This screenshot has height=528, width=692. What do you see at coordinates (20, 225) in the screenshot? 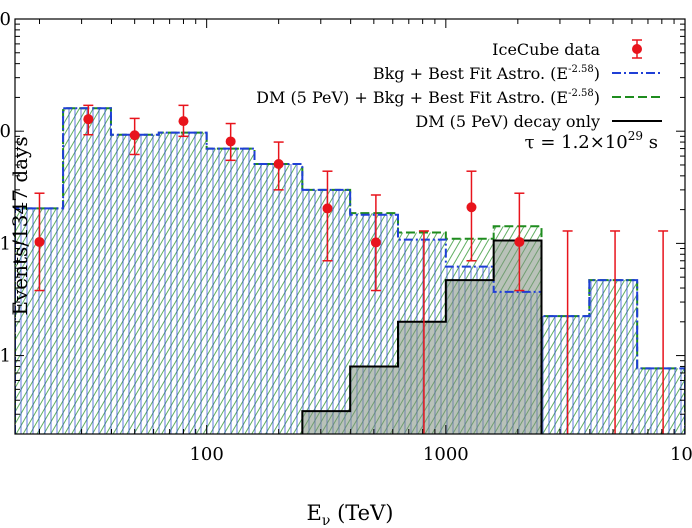
I see `y-axis-label: Events/1347 days` at bounding box center [20, 225].